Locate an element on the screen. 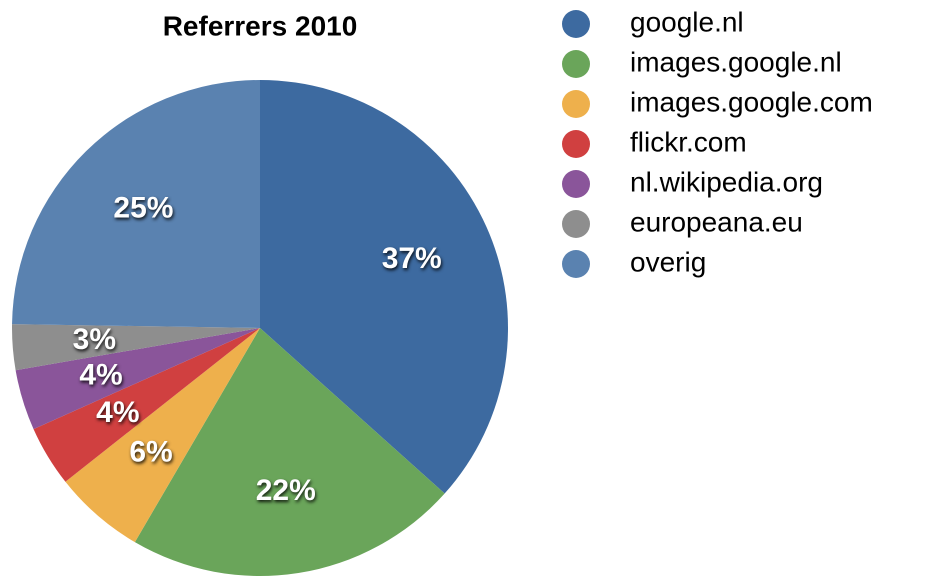 Image resolution: width=937 pixels, height=576 pixels. legend-label: google.nl is located at coordinates (687, 21).